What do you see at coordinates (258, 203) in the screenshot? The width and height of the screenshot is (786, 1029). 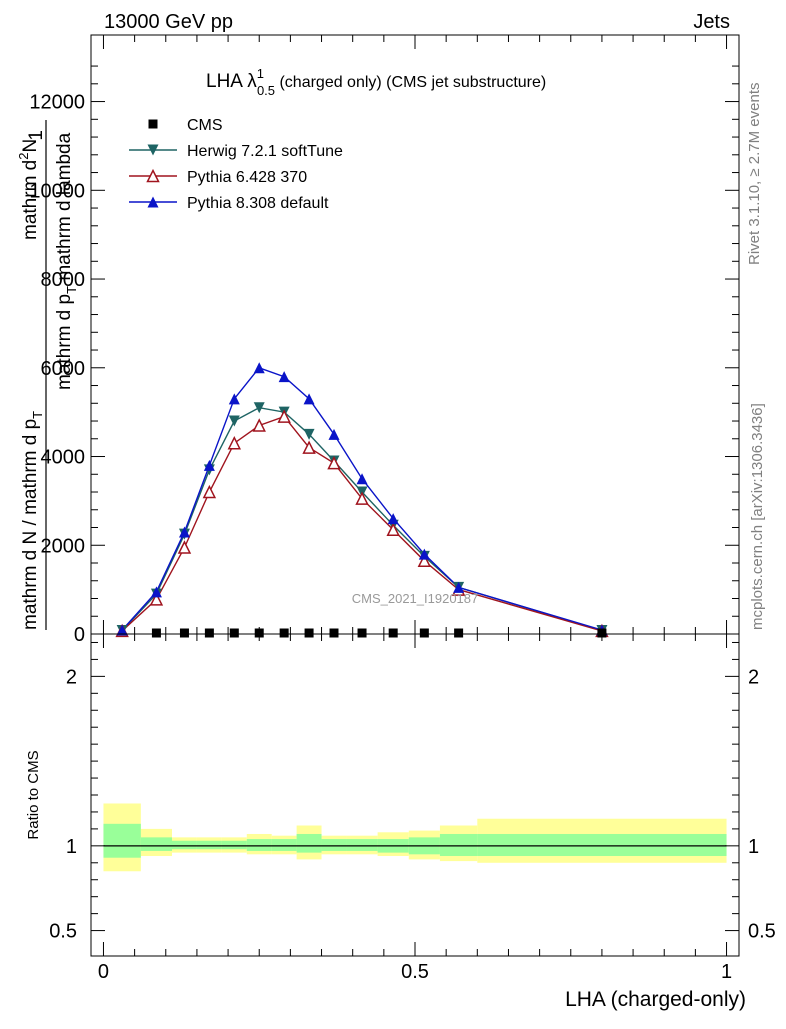 I see `legend-label: Pythia 8.308 default` at bounding box center [258, 203].